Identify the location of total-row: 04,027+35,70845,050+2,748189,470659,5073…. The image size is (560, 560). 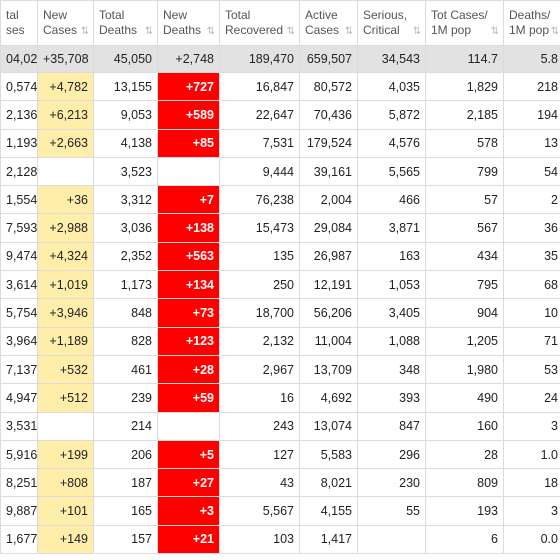
(280, 59).